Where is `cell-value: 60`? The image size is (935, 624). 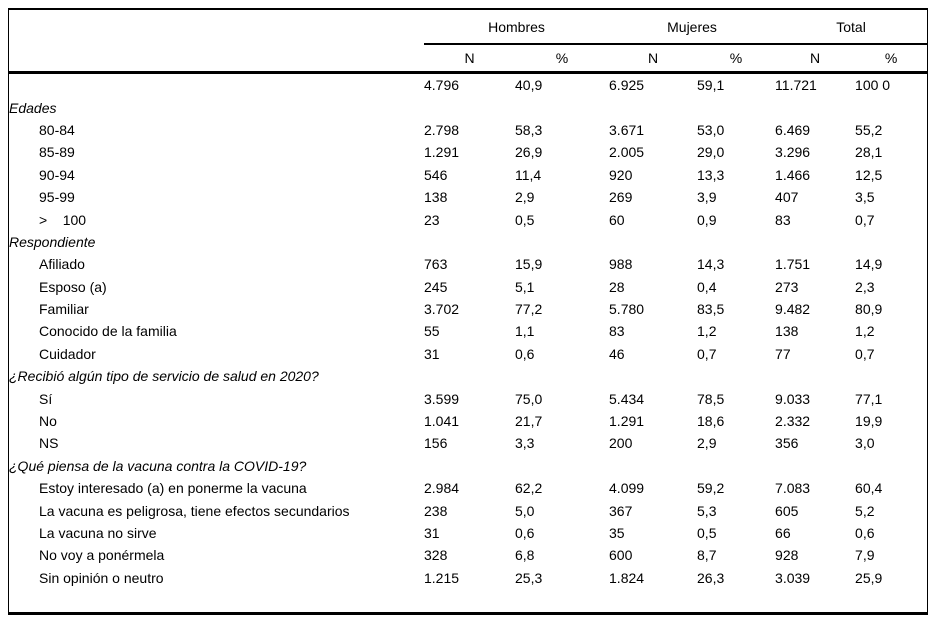 cell-value: 60 is located at coordinates (617, 219).